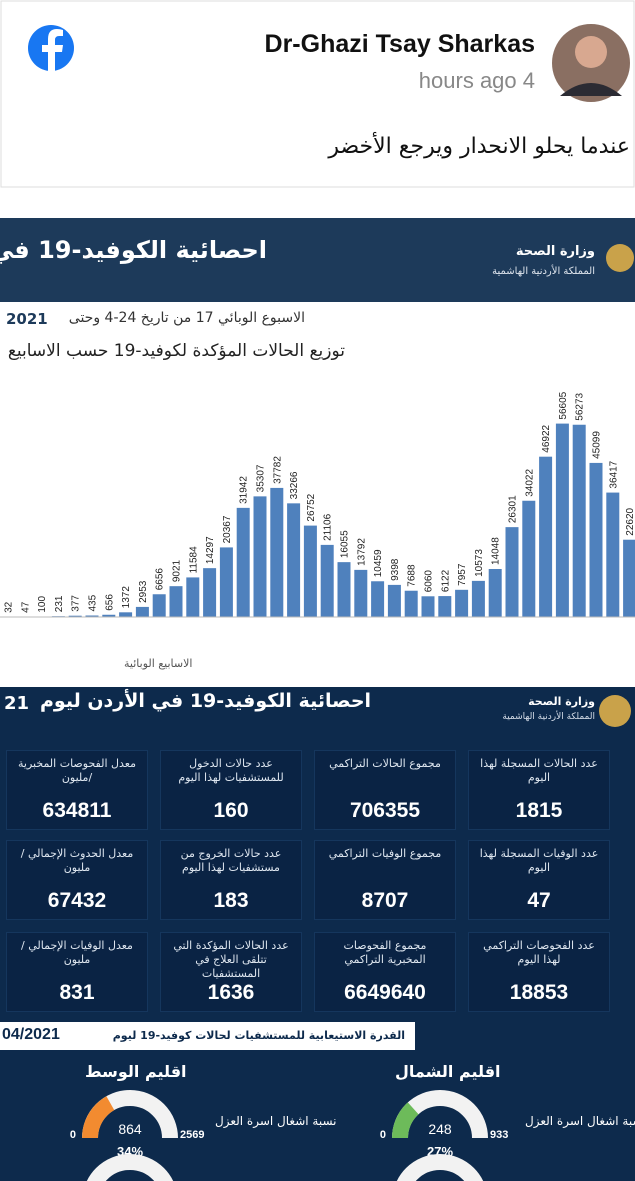 This screenshot has height=1181, width=635. I want to click on region-name: اقليم الوسط, so click(136, 1071).